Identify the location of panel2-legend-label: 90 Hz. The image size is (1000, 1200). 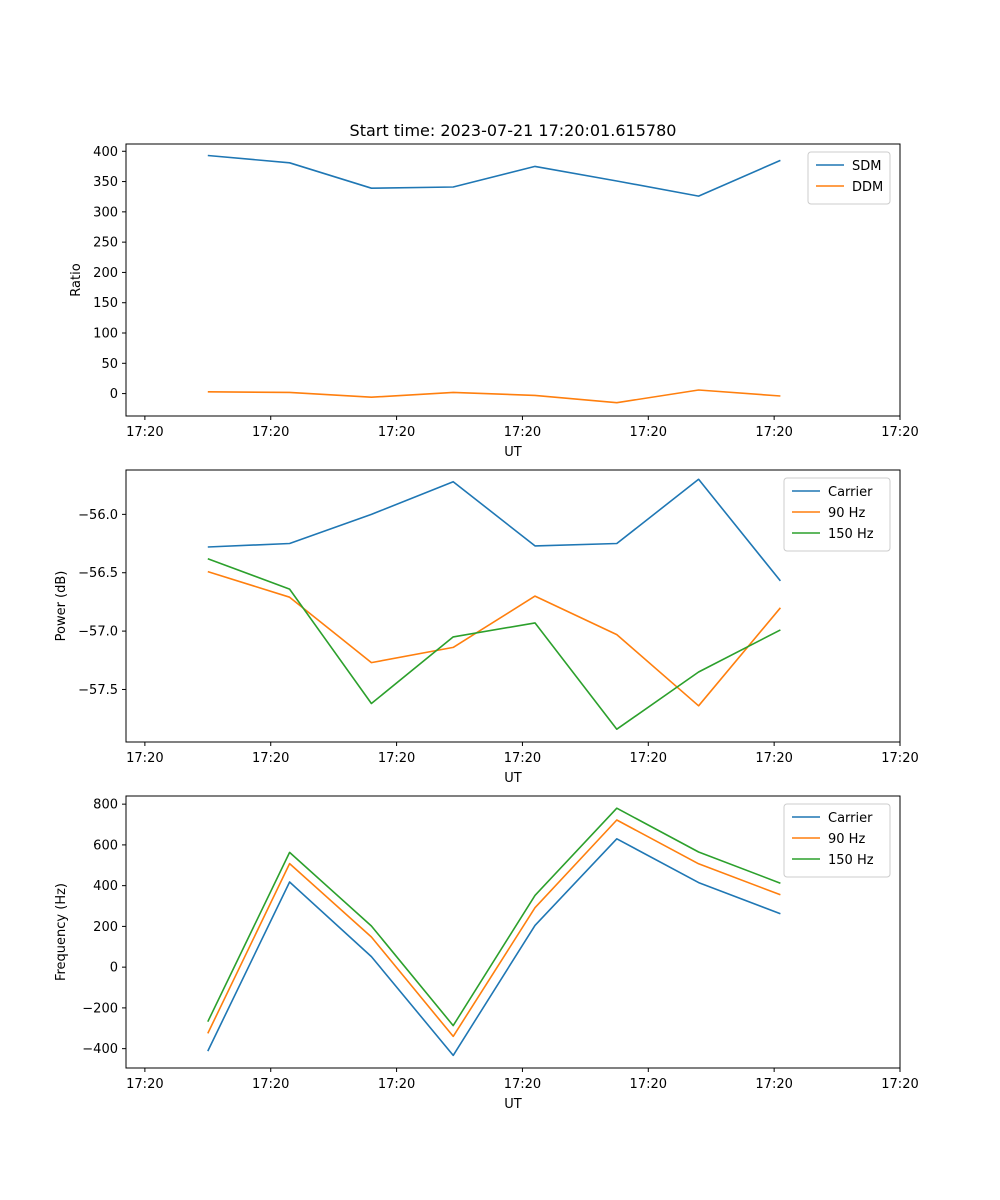
(846, 513).